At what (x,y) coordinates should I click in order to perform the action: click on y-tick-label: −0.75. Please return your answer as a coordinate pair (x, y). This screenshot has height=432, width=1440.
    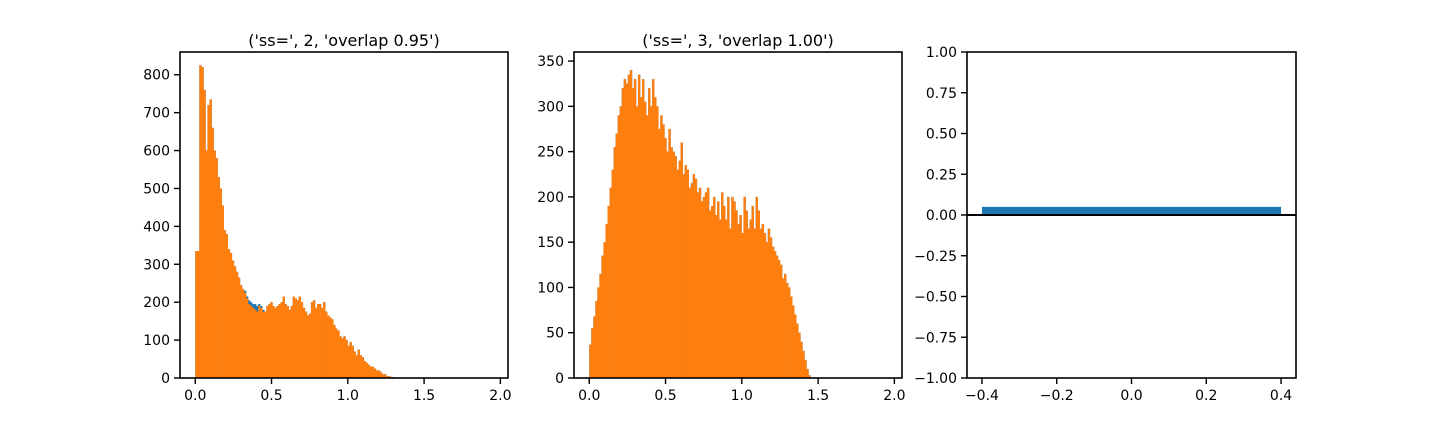
    Looking at the image, I should click on (935, 338).